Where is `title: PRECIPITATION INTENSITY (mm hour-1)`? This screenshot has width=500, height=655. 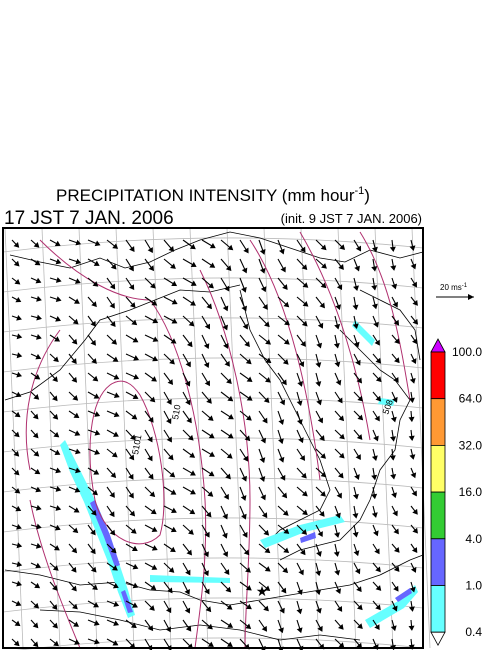 title: PRECIPITATION INTENSITY (mm hour-1) is located at coordinates (213, 195).